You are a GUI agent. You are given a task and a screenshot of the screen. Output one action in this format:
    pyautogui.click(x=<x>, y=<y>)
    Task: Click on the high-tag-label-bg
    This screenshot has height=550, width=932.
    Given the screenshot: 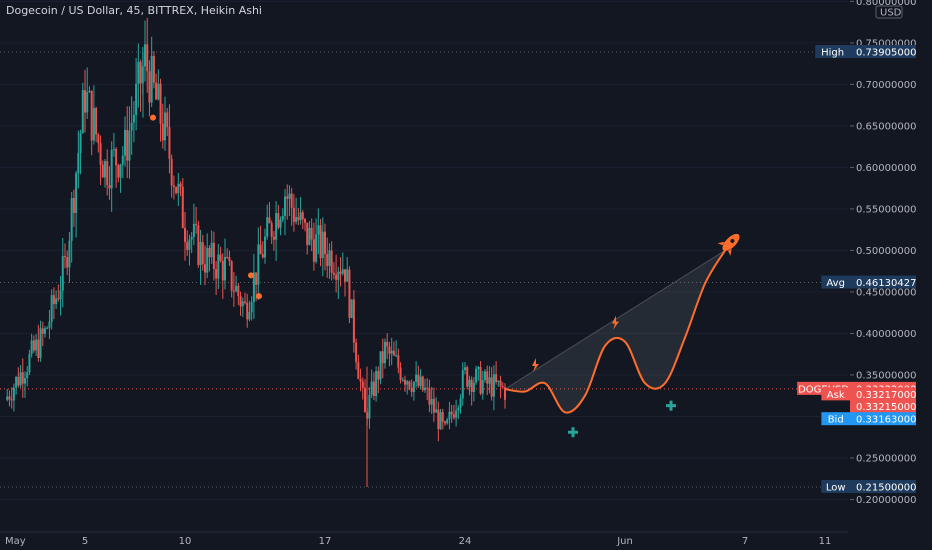 What is the action you would take?
    pyautogui.click(x=832, y=51)
    